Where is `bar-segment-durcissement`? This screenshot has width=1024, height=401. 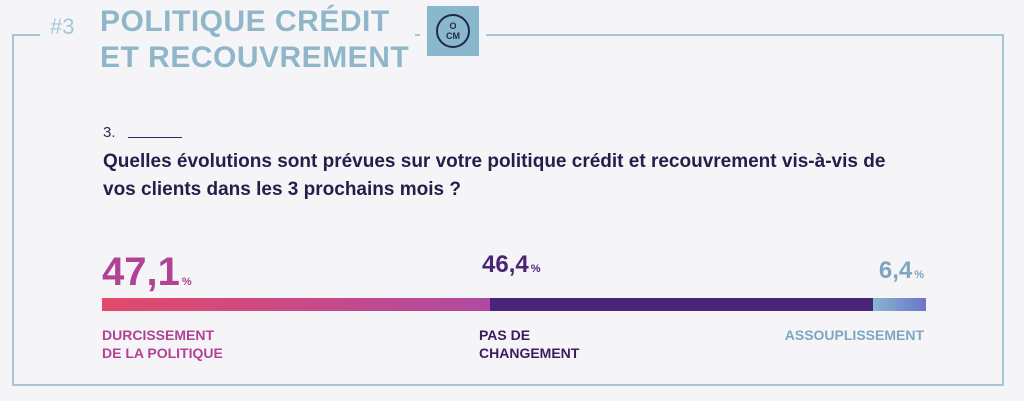 bar-segment-durcissement is located at coordinates (296, 304).